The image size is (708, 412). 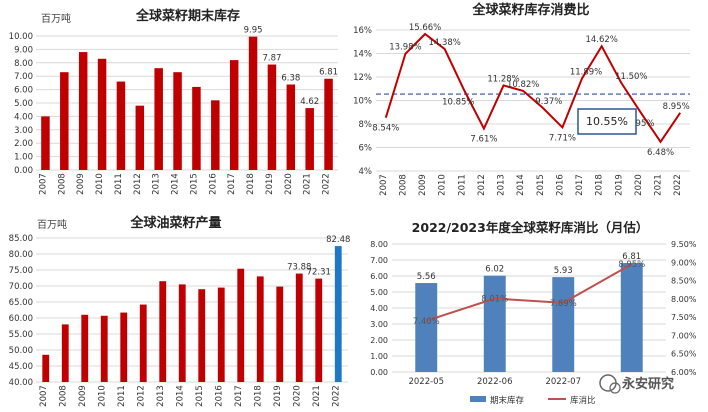 What do you see at coordinates (21, 239) in the screenshot?
I see `y-tick-label: 85.00` at bounding box center [21, 239].